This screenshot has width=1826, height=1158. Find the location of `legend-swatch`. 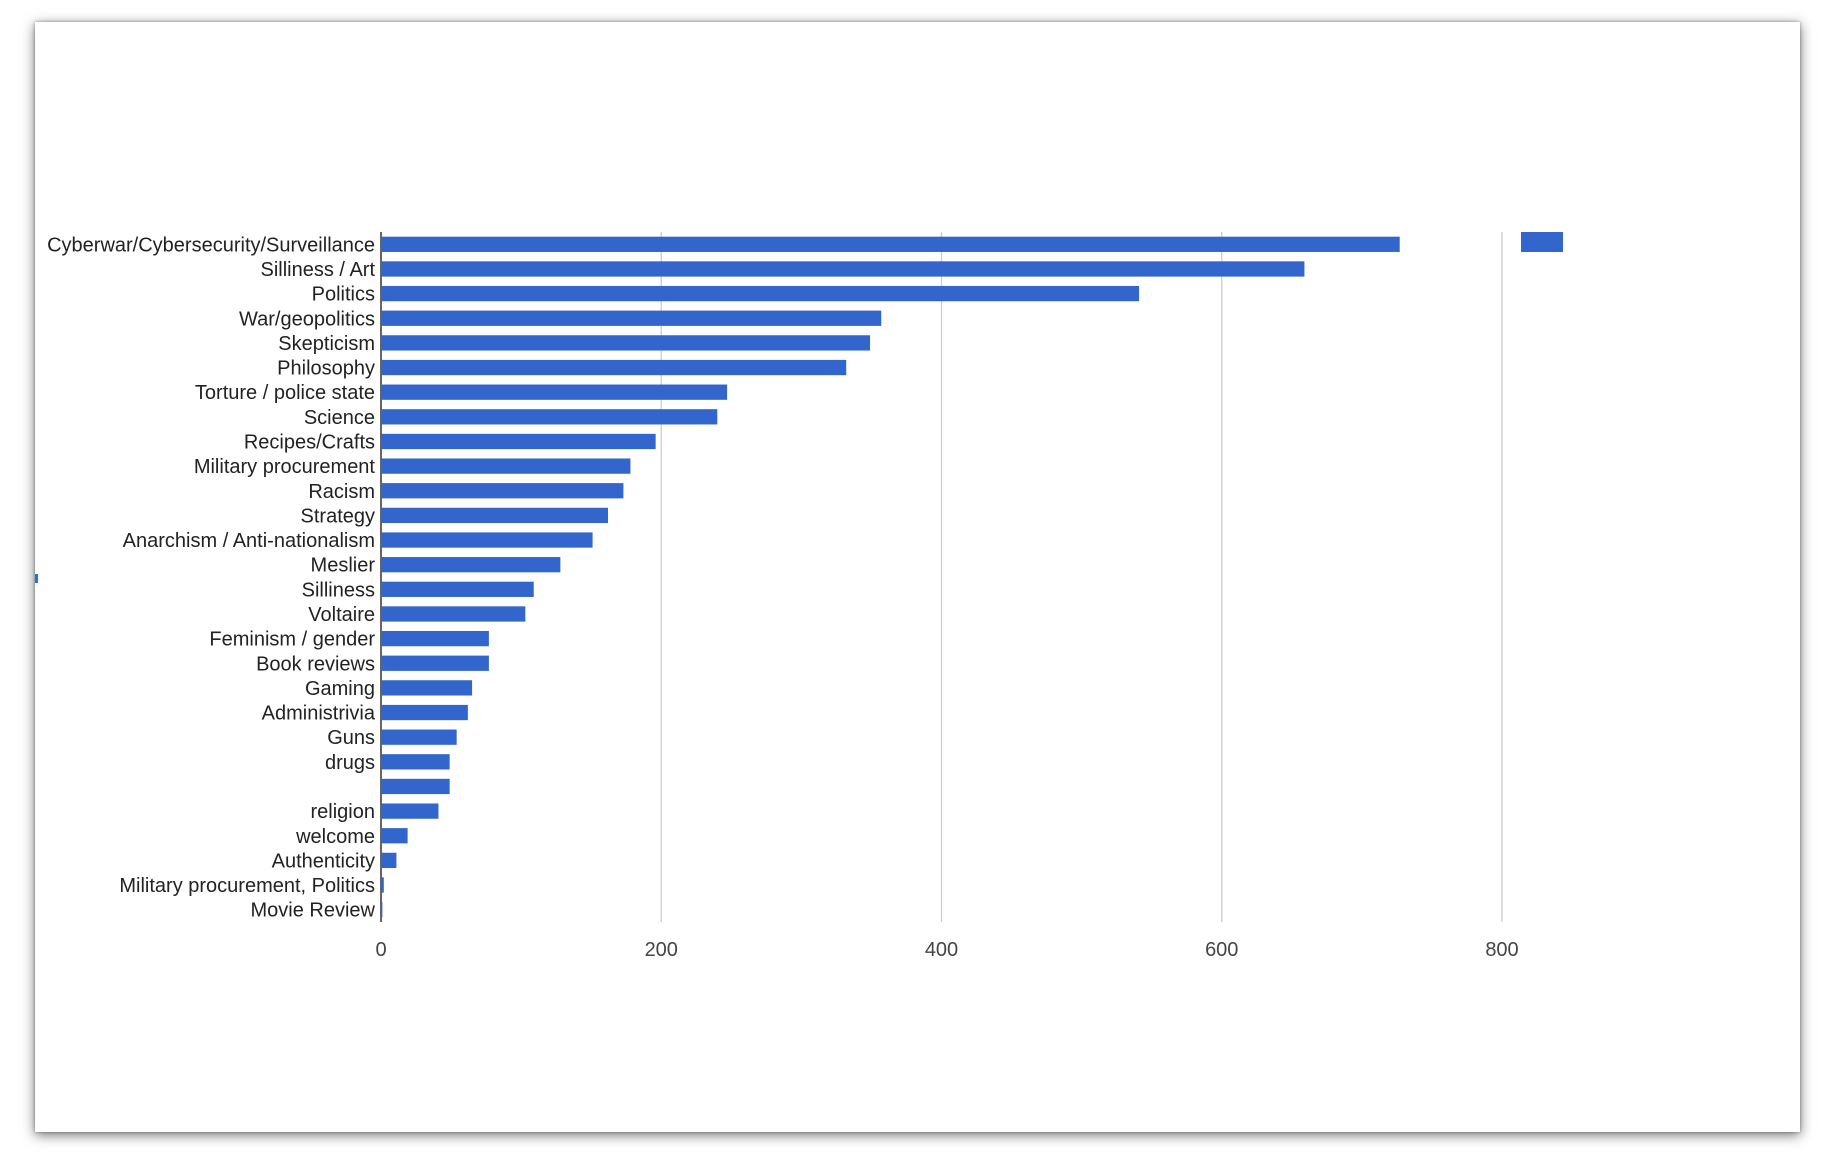

legend-swatch is located at coordinates (1542, 242).